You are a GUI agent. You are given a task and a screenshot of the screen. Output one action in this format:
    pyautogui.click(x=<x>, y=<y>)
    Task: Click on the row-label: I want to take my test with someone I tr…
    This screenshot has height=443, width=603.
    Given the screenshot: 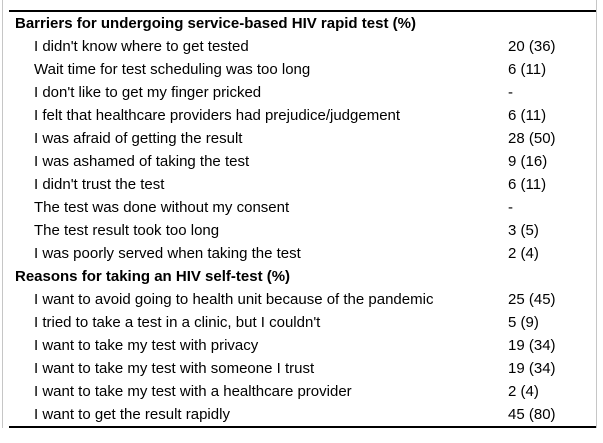 What is the action you would take?
    pyautogui.click(x=174, y=368)
    